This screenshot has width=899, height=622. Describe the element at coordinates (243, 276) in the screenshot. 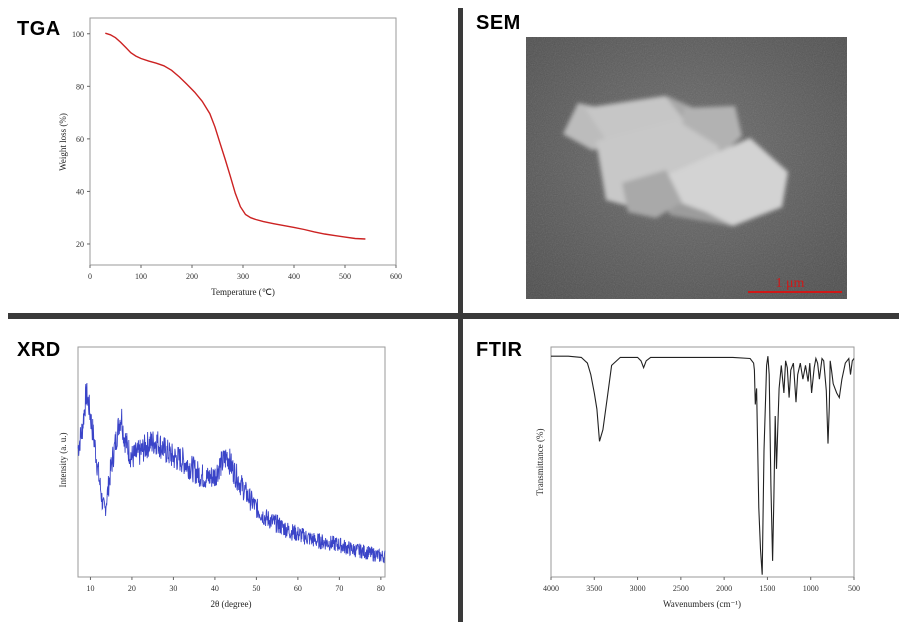

I see `tga-x-tick-label: 300` at that location.